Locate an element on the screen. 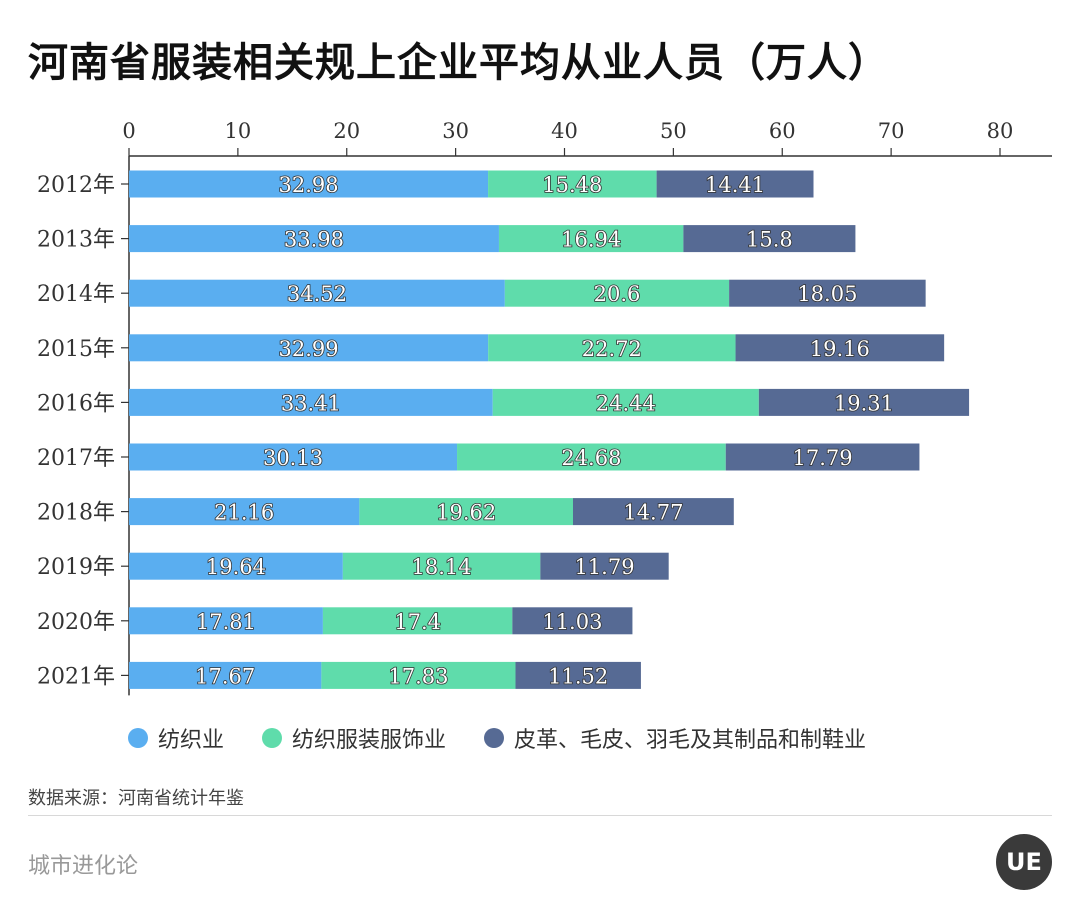  legend-item-garment: 纺织服装服饰业 is located at coordinates (354, 738).